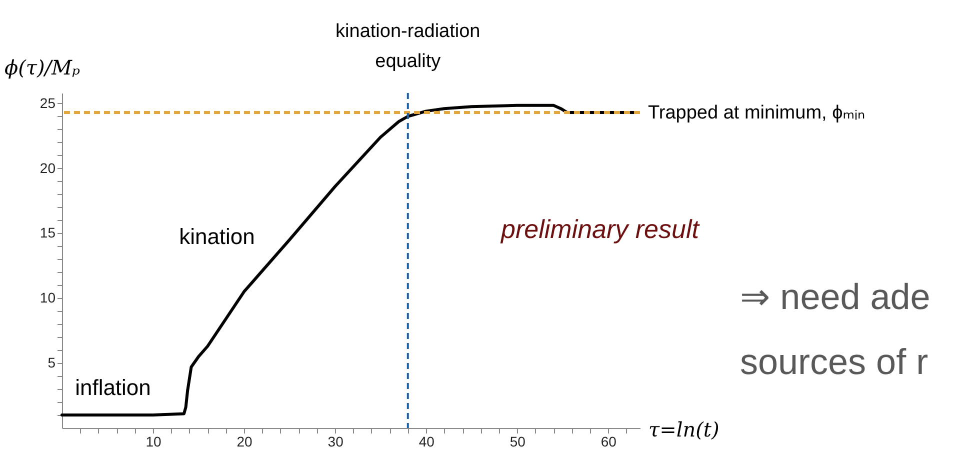 This screenshot has width=960, height=454. I want to click on annotation: inflation, so click(113, 387).